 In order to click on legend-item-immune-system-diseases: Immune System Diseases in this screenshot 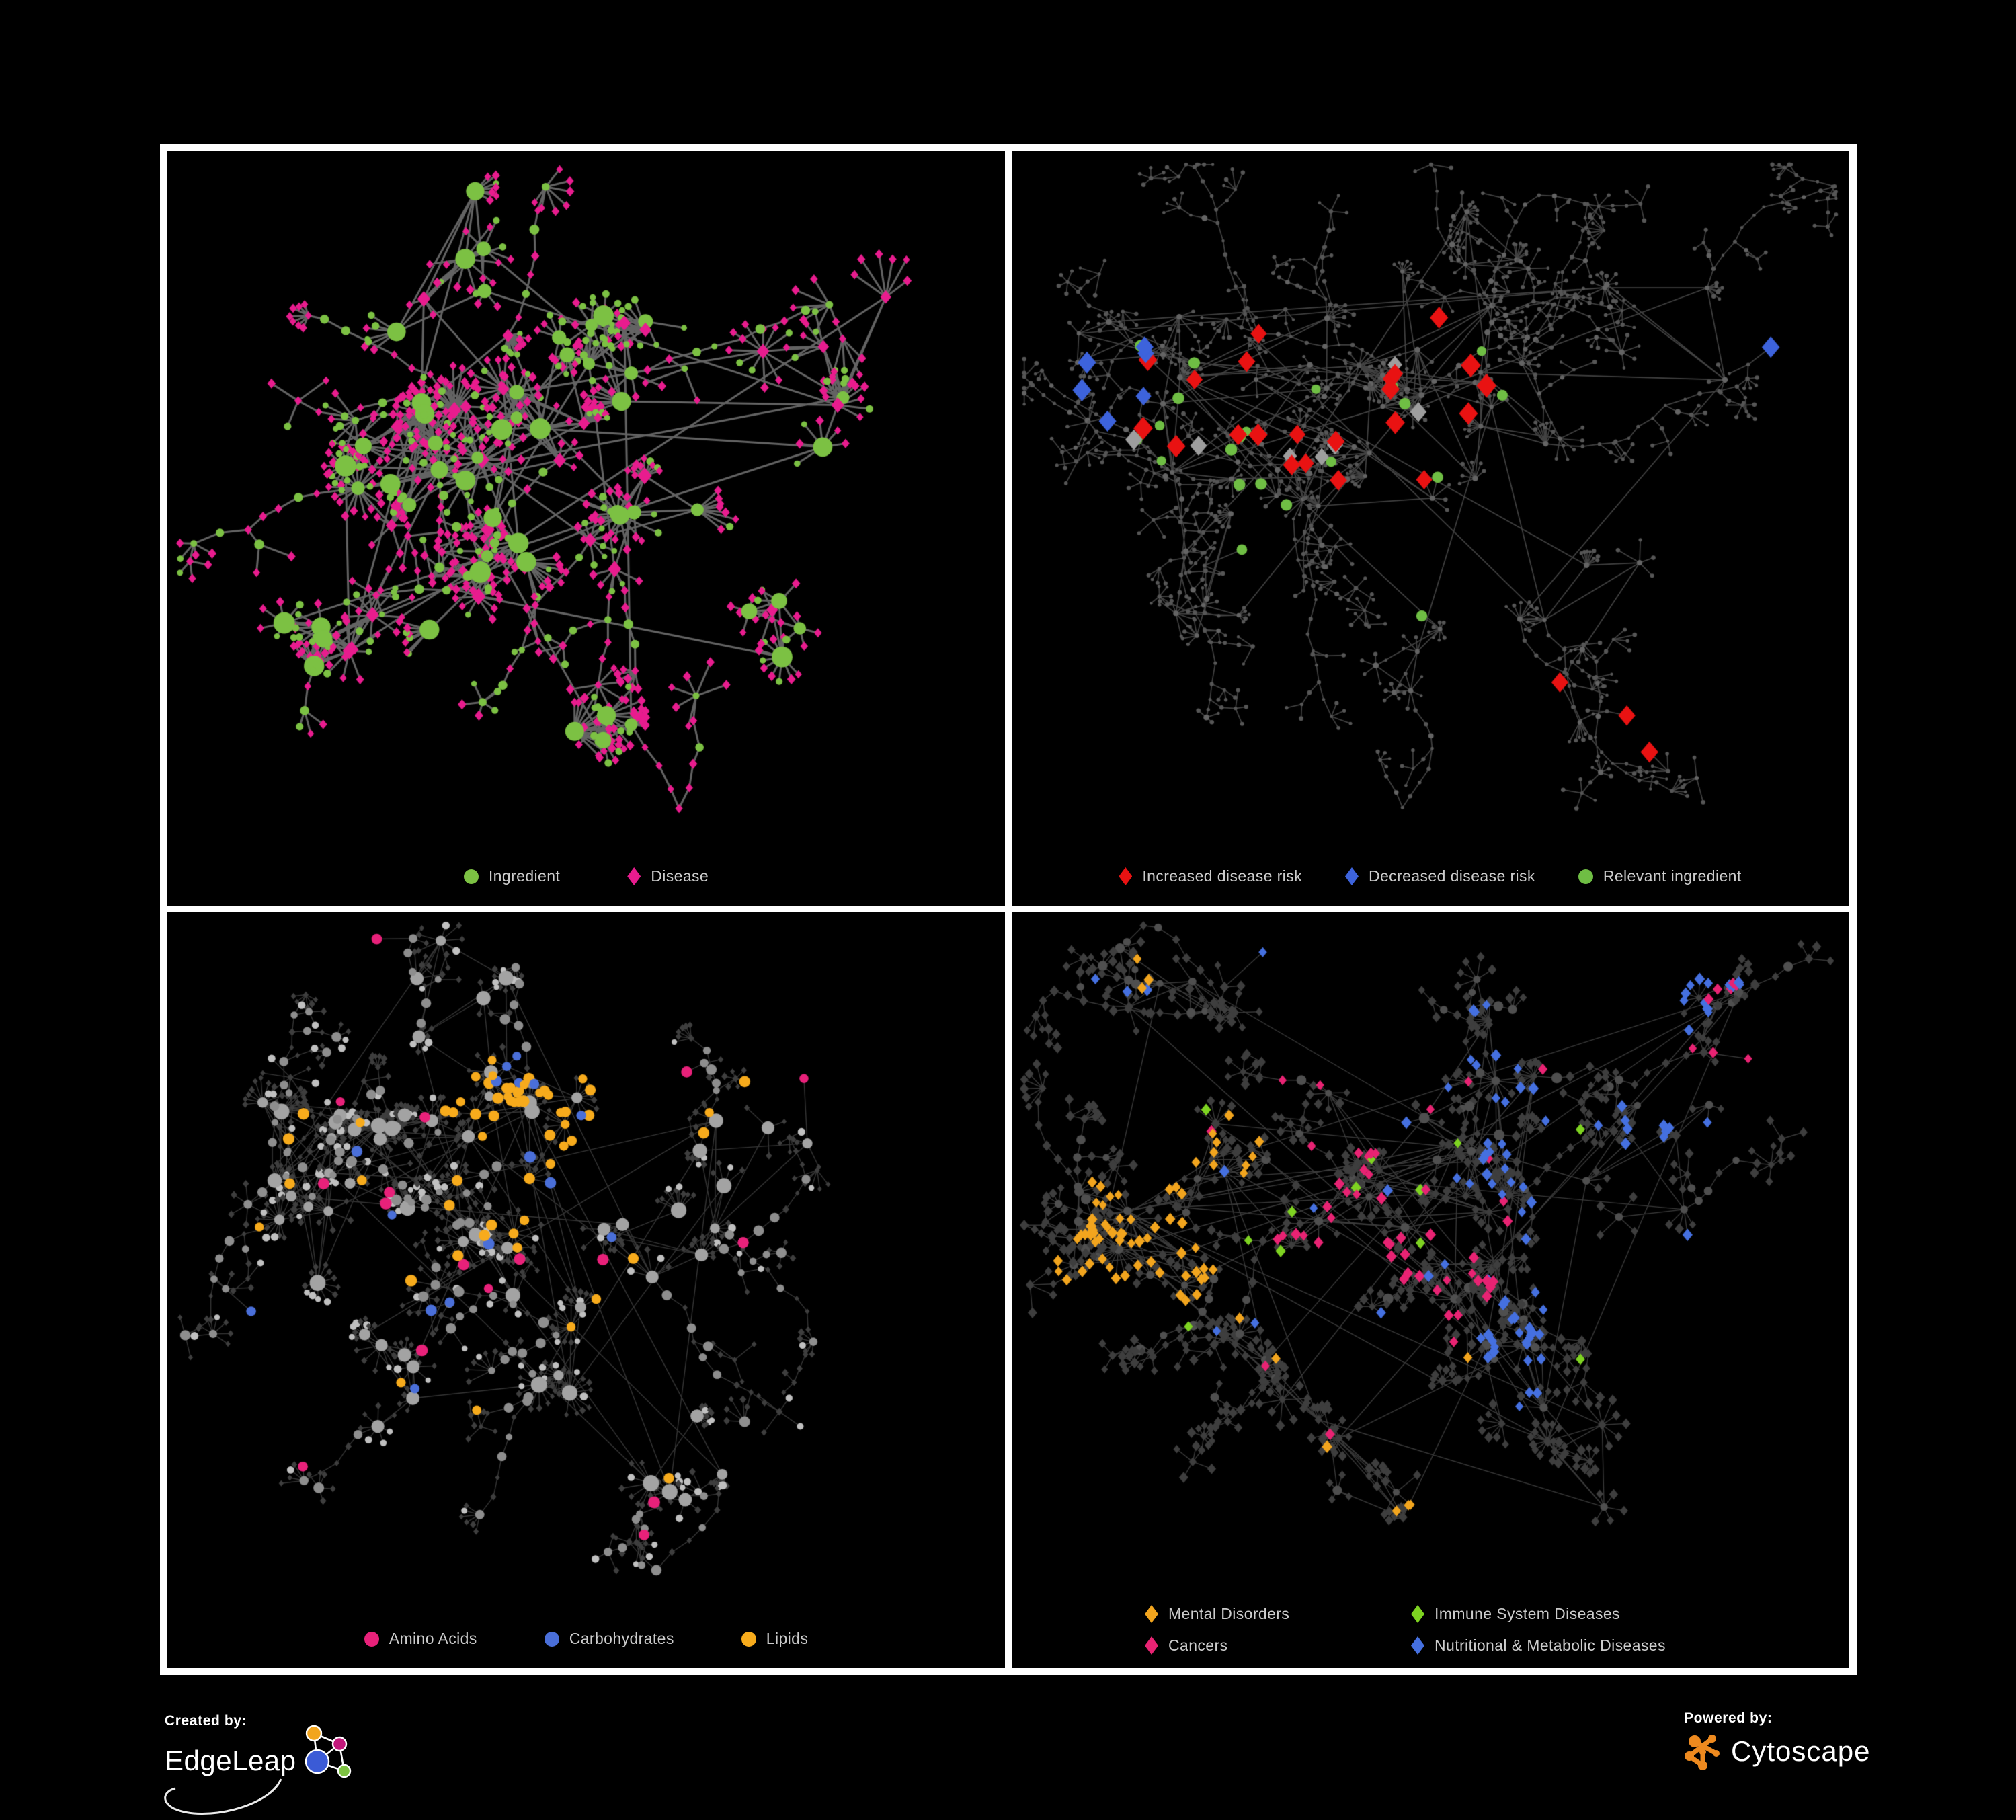, I will do `click(1538, 1614)`.